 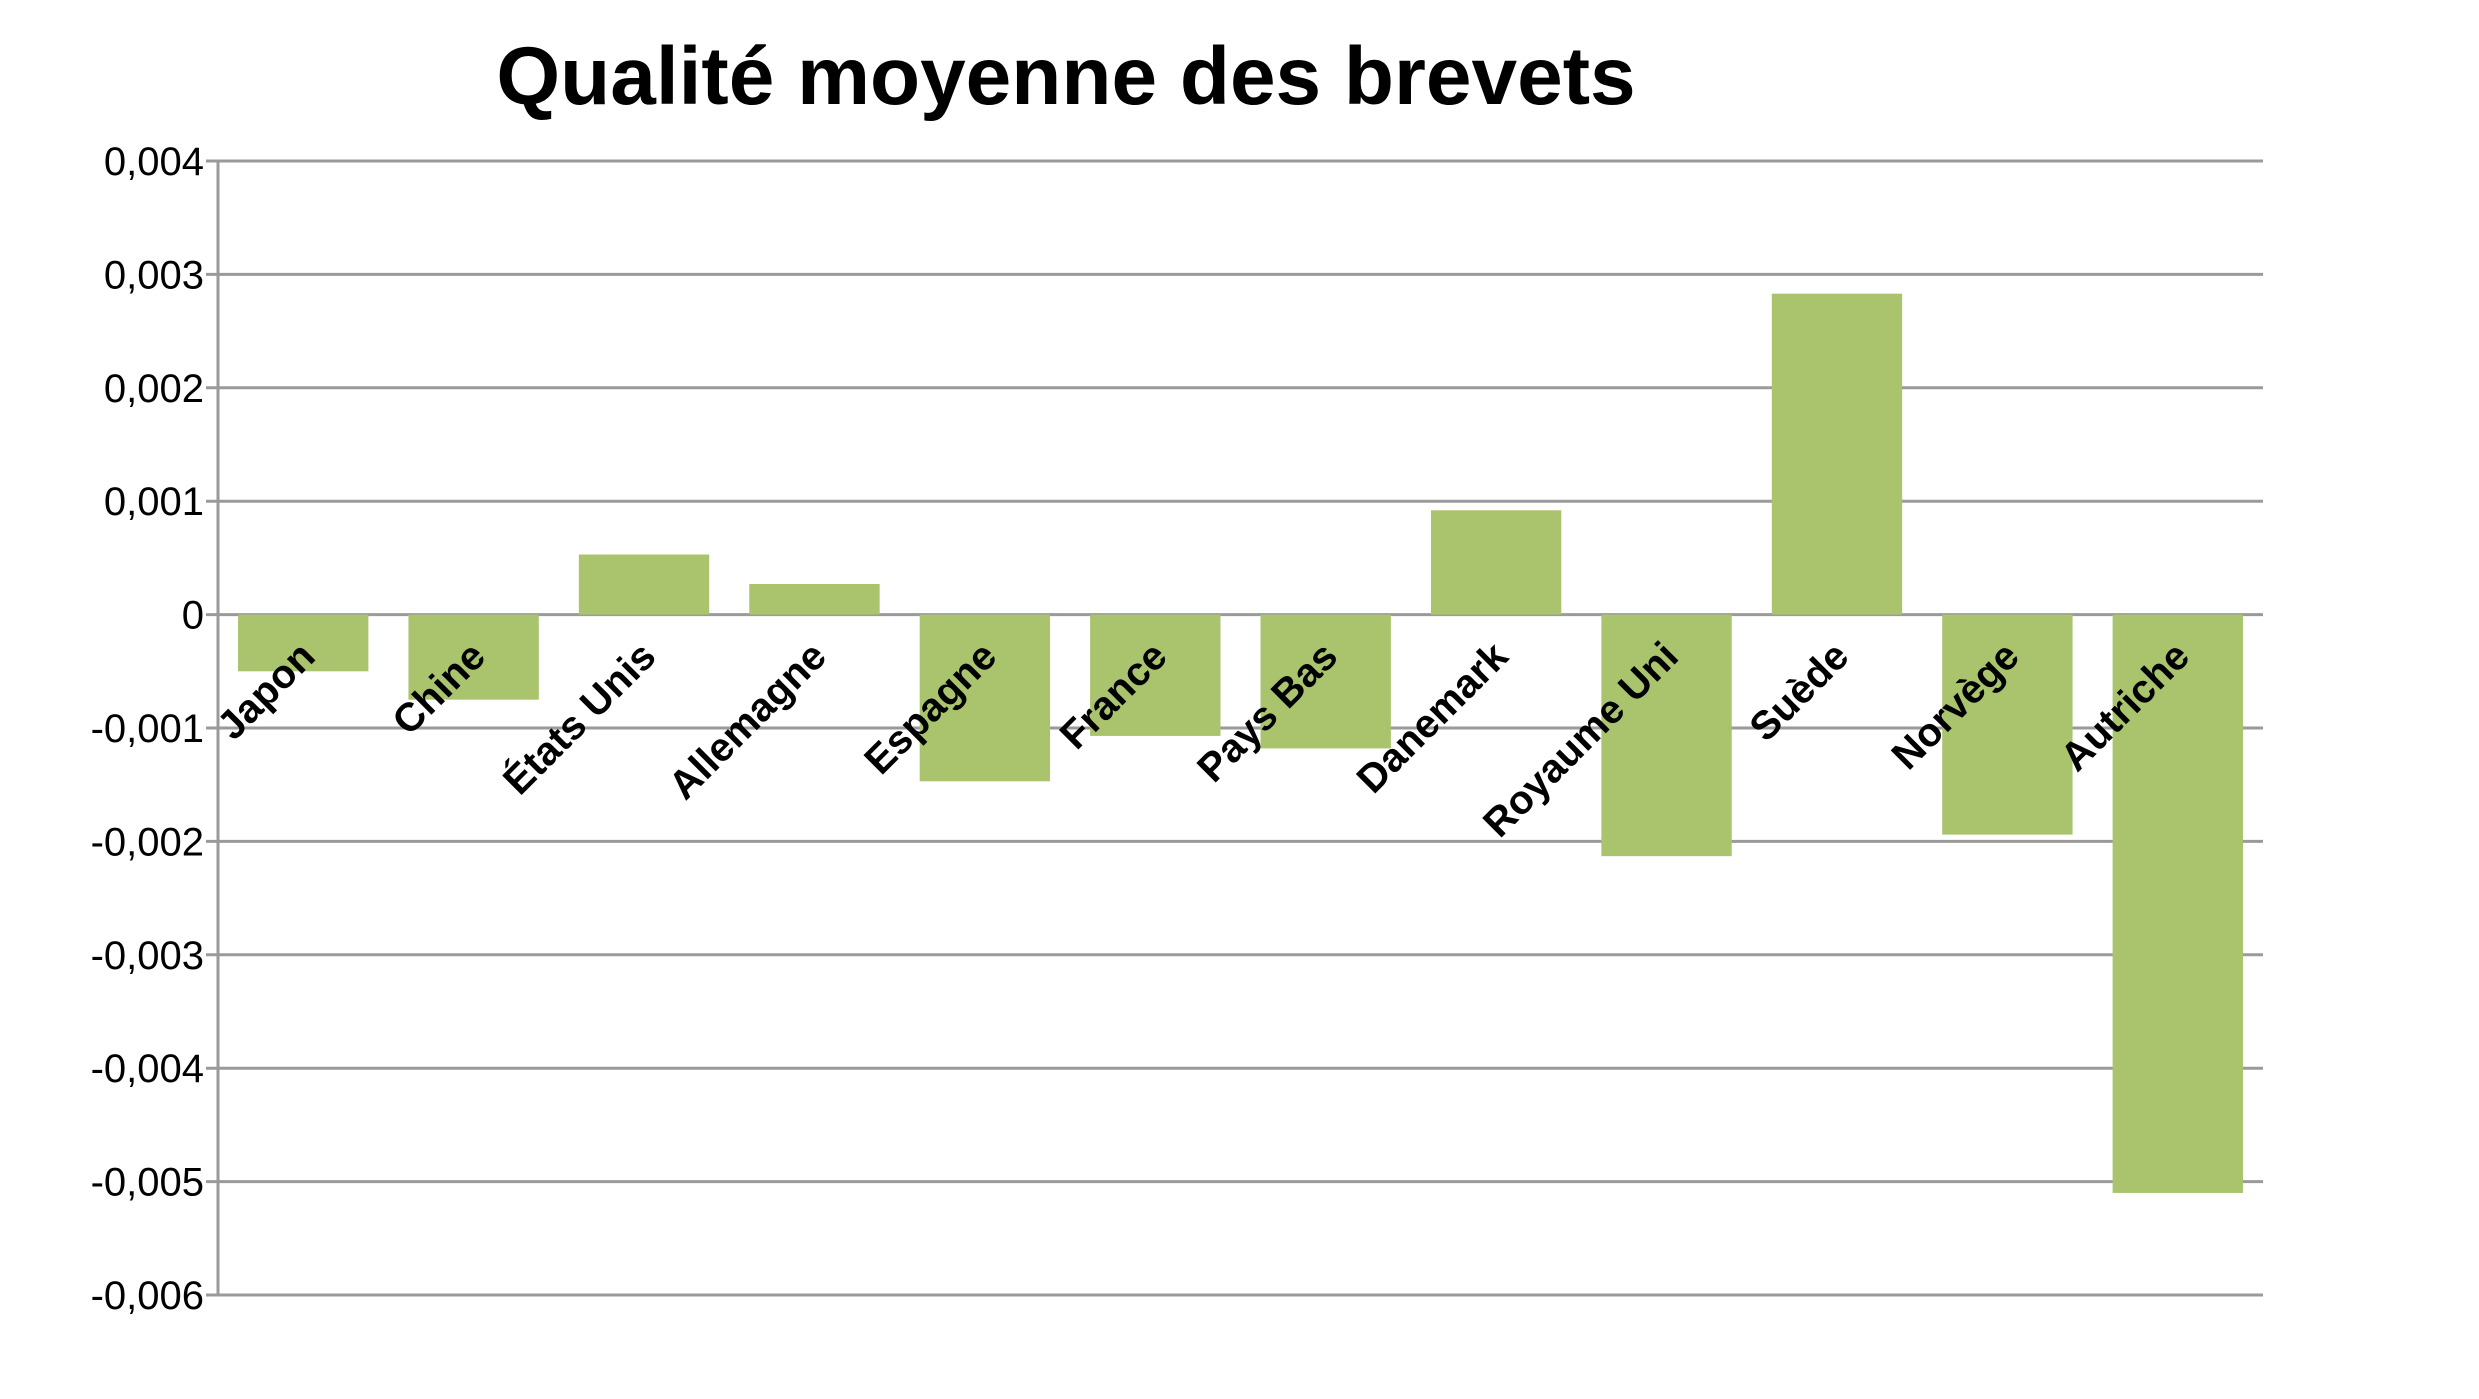 What do you see at coordinates (154, 389) in the screenshot?
I see `y-tick-label: 0,002` at bounding box center [154, 389].